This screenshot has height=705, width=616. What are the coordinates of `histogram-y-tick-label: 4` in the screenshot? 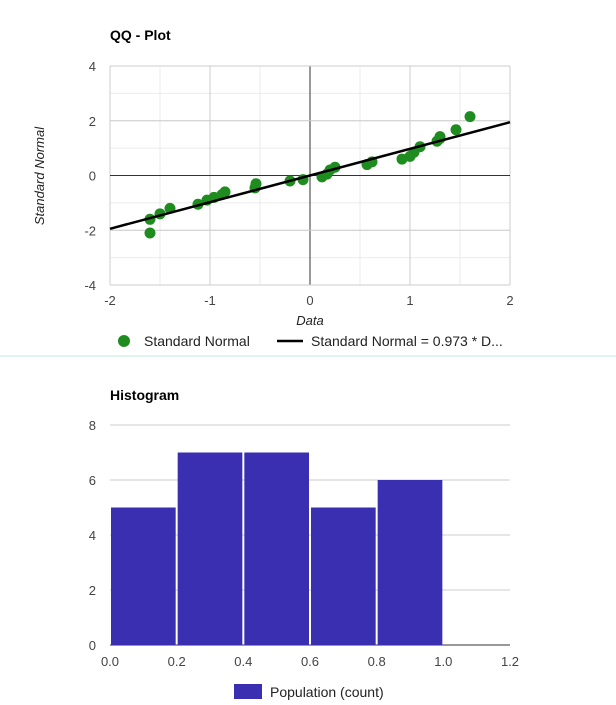 It's located at (92, 535).